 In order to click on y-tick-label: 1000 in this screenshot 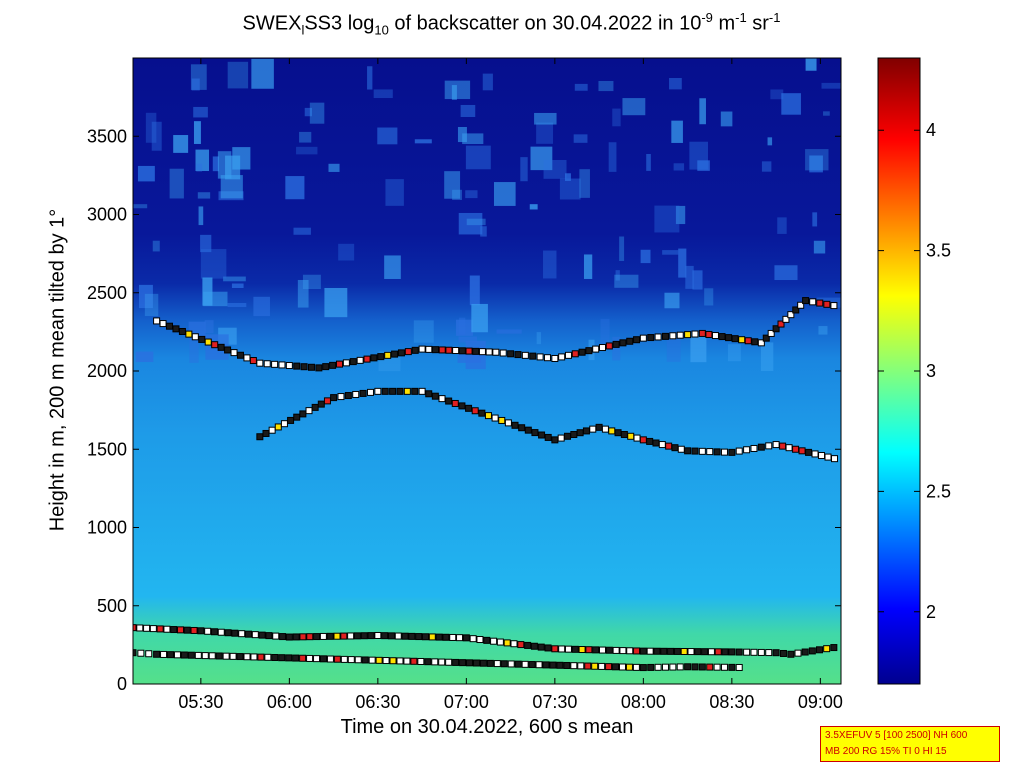, I will do `click(107, 528)`.